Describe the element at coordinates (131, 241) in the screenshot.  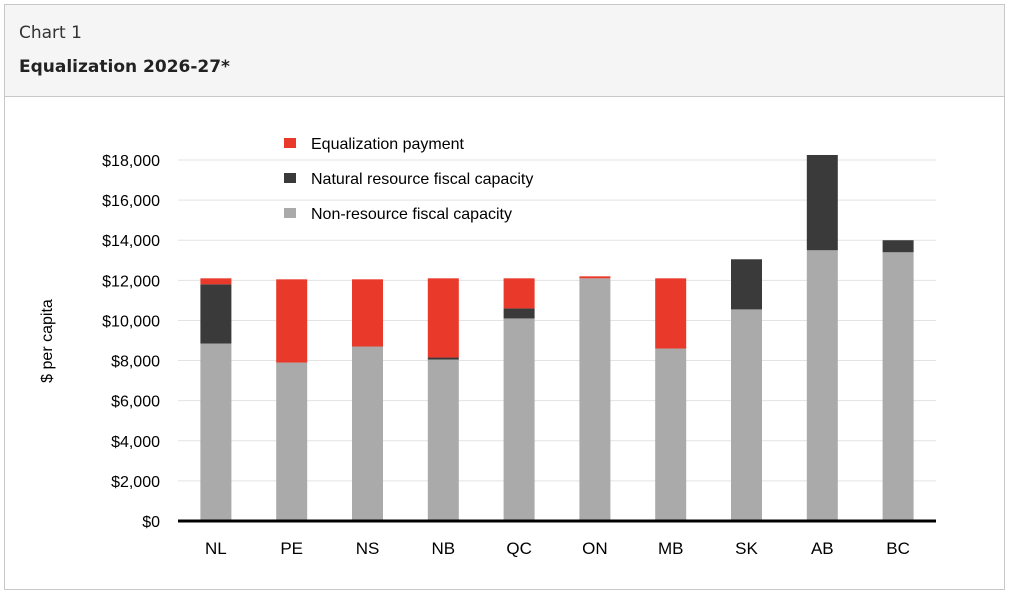
I see `y-tick-label: $14,000` at that location.